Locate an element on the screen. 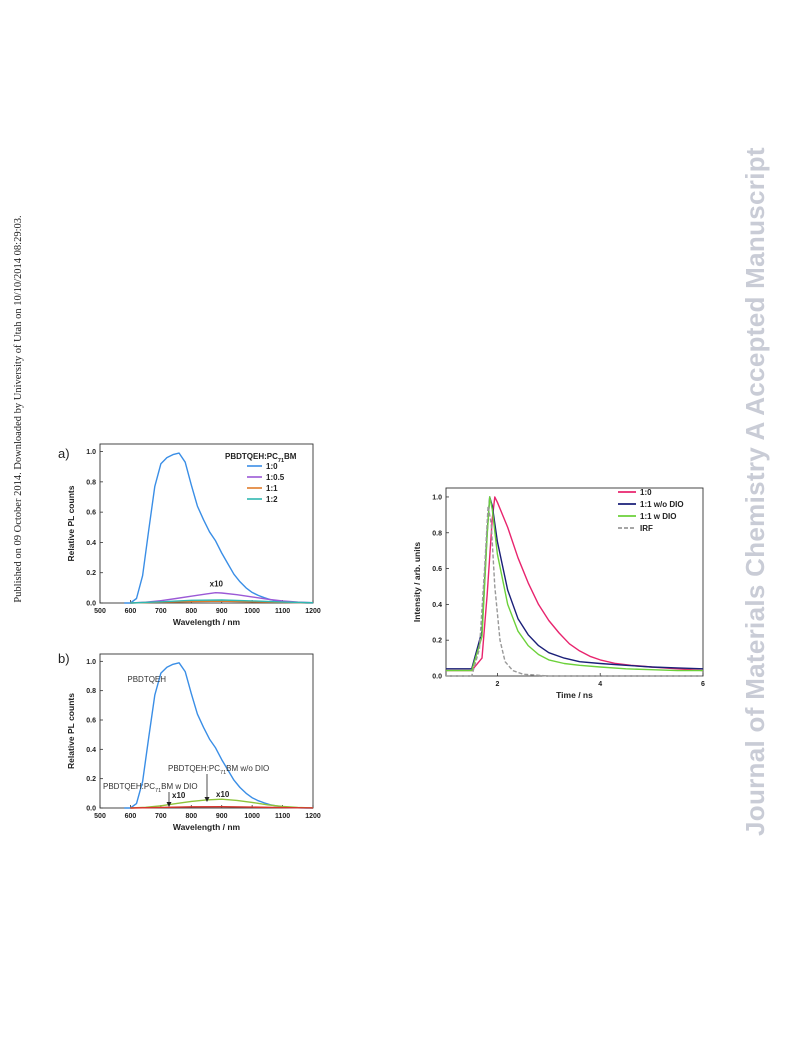 Image resolution: width=793 pixels, height=1040 pixels. x-axis-label: Time / ns is located at coordinates (574, 695).